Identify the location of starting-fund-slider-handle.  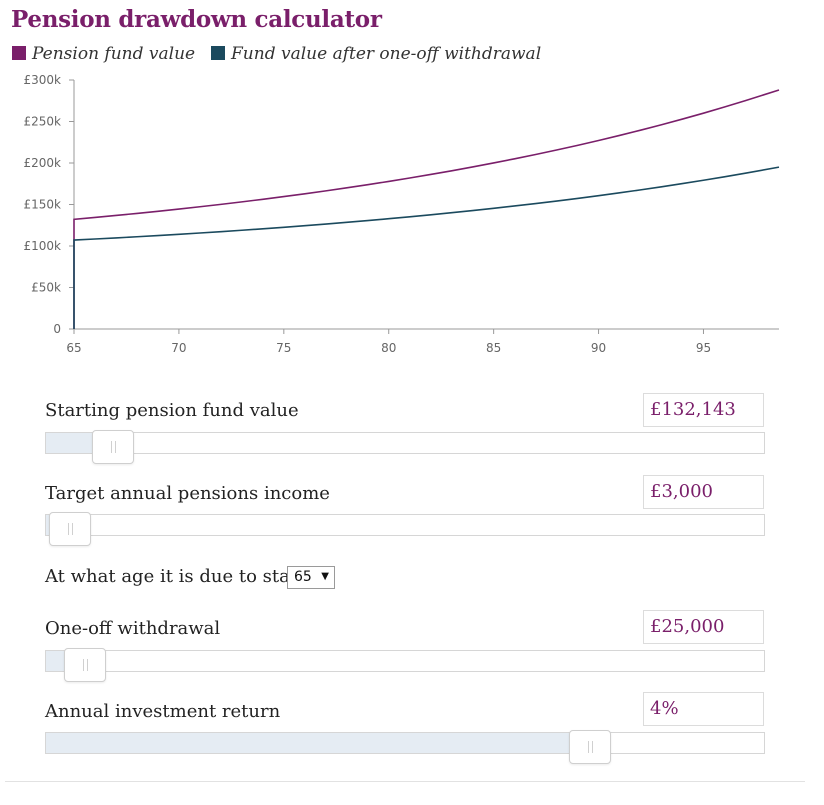
(112, 447).